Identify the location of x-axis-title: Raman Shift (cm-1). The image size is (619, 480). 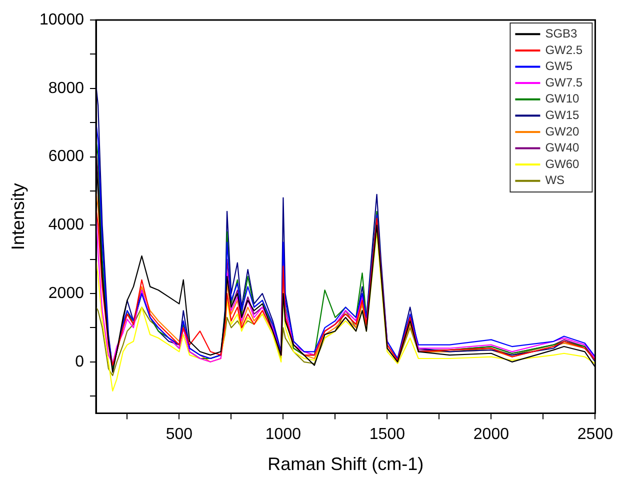
(346, 464).